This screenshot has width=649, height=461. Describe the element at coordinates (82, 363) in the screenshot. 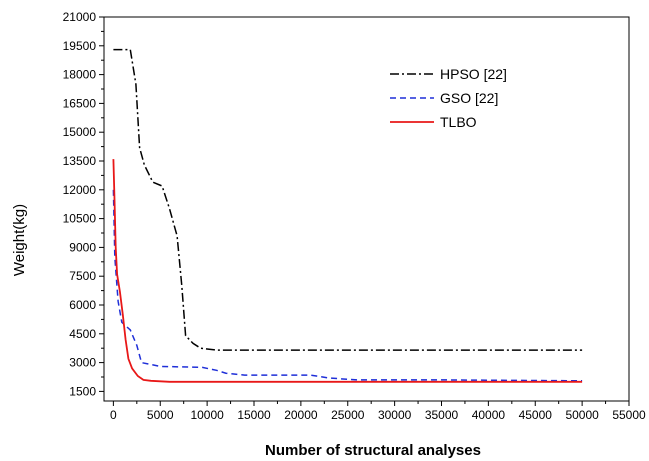

I see `y-tick-label: 3000` at that location.